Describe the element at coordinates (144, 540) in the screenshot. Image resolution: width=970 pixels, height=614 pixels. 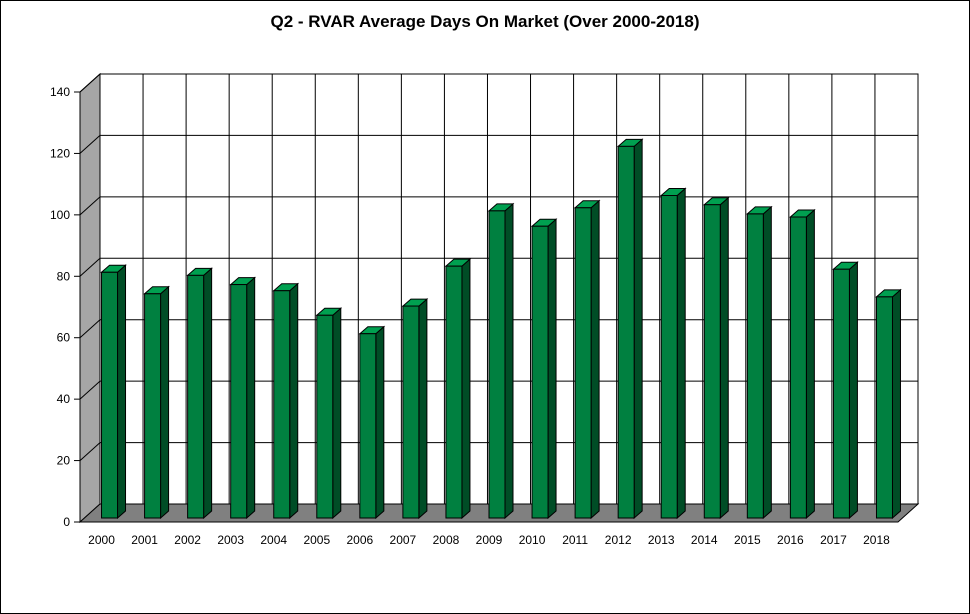
I see `x-tick-label: 2001` at that location.